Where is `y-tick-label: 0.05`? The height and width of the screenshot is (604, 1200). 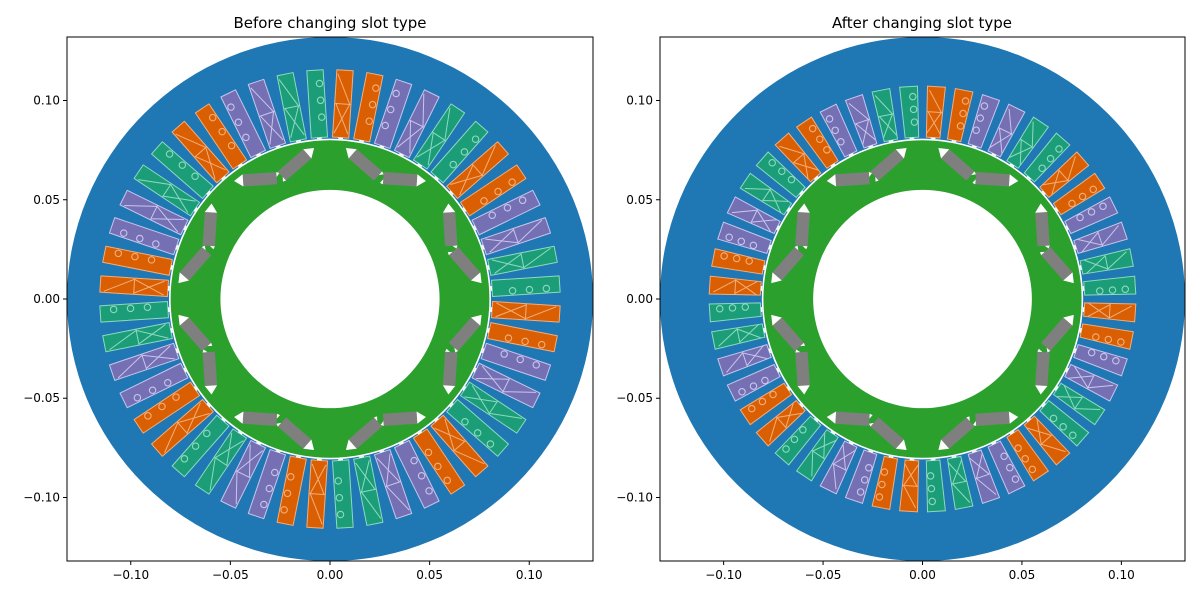
y-tick-label: 0.05 is located at coordinates (639, 200).